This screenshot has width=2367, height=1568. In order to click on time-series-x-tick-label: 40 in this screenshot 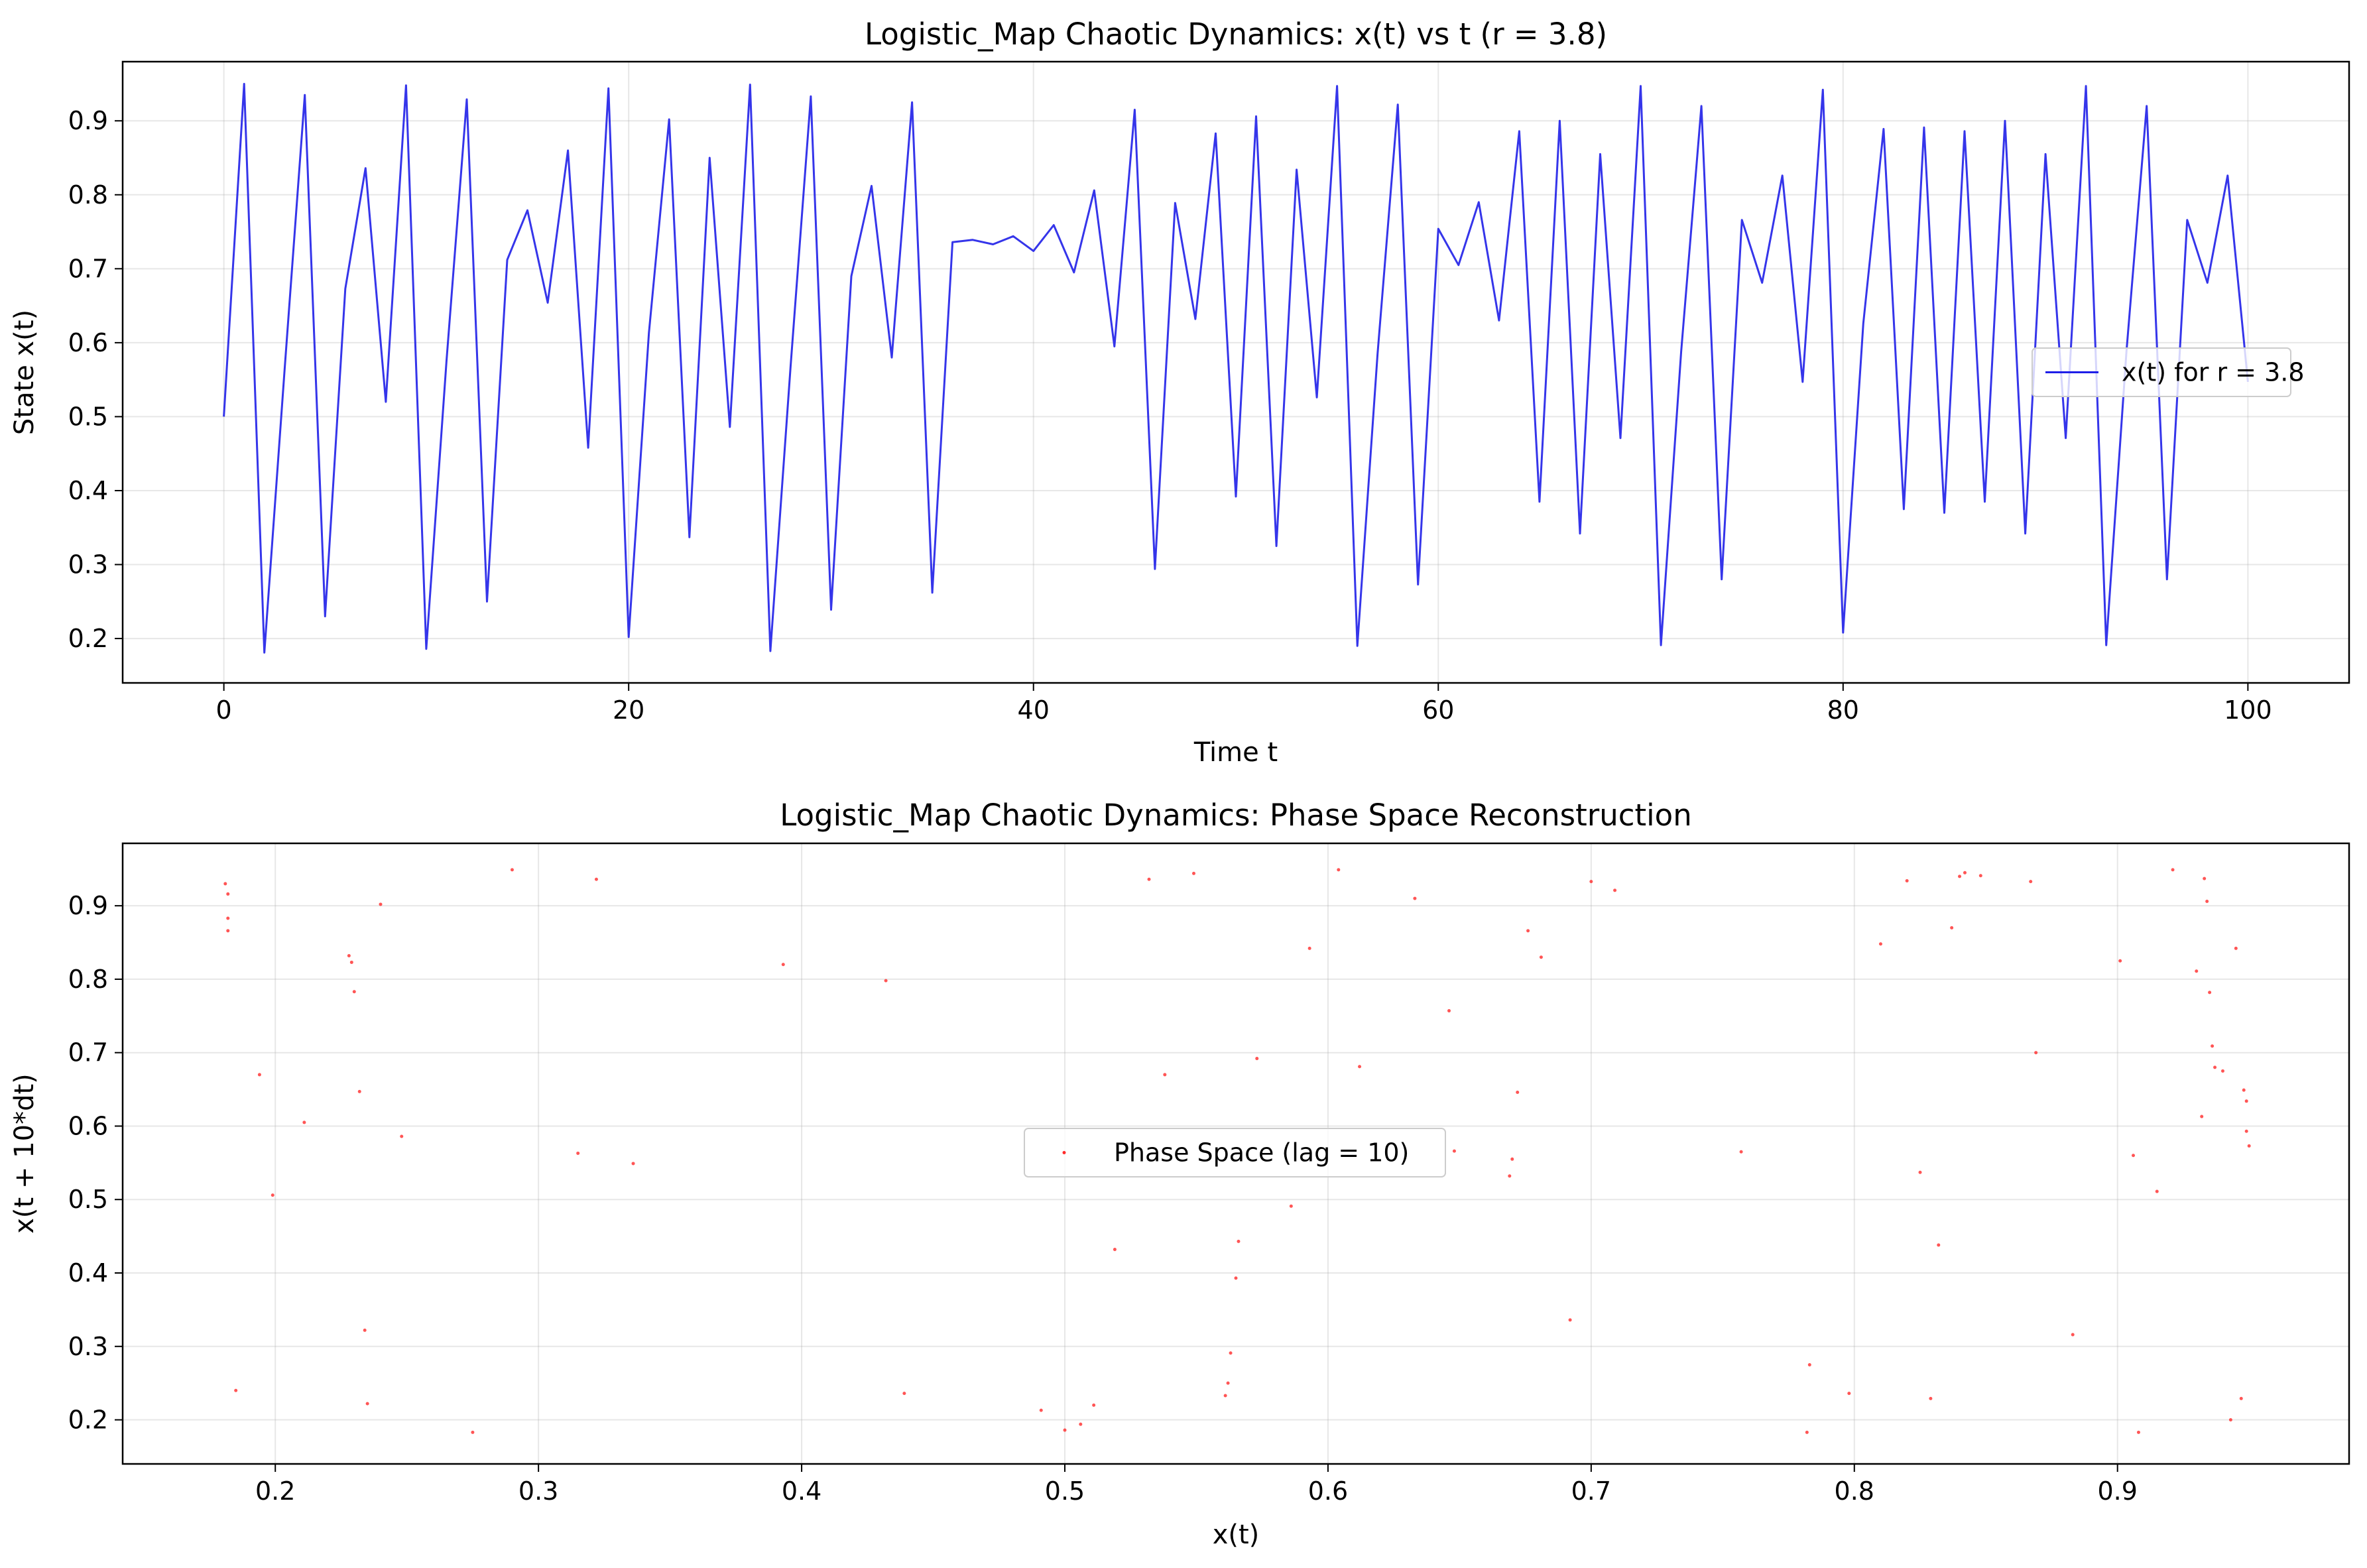, I will do `click(1034, 710)`.